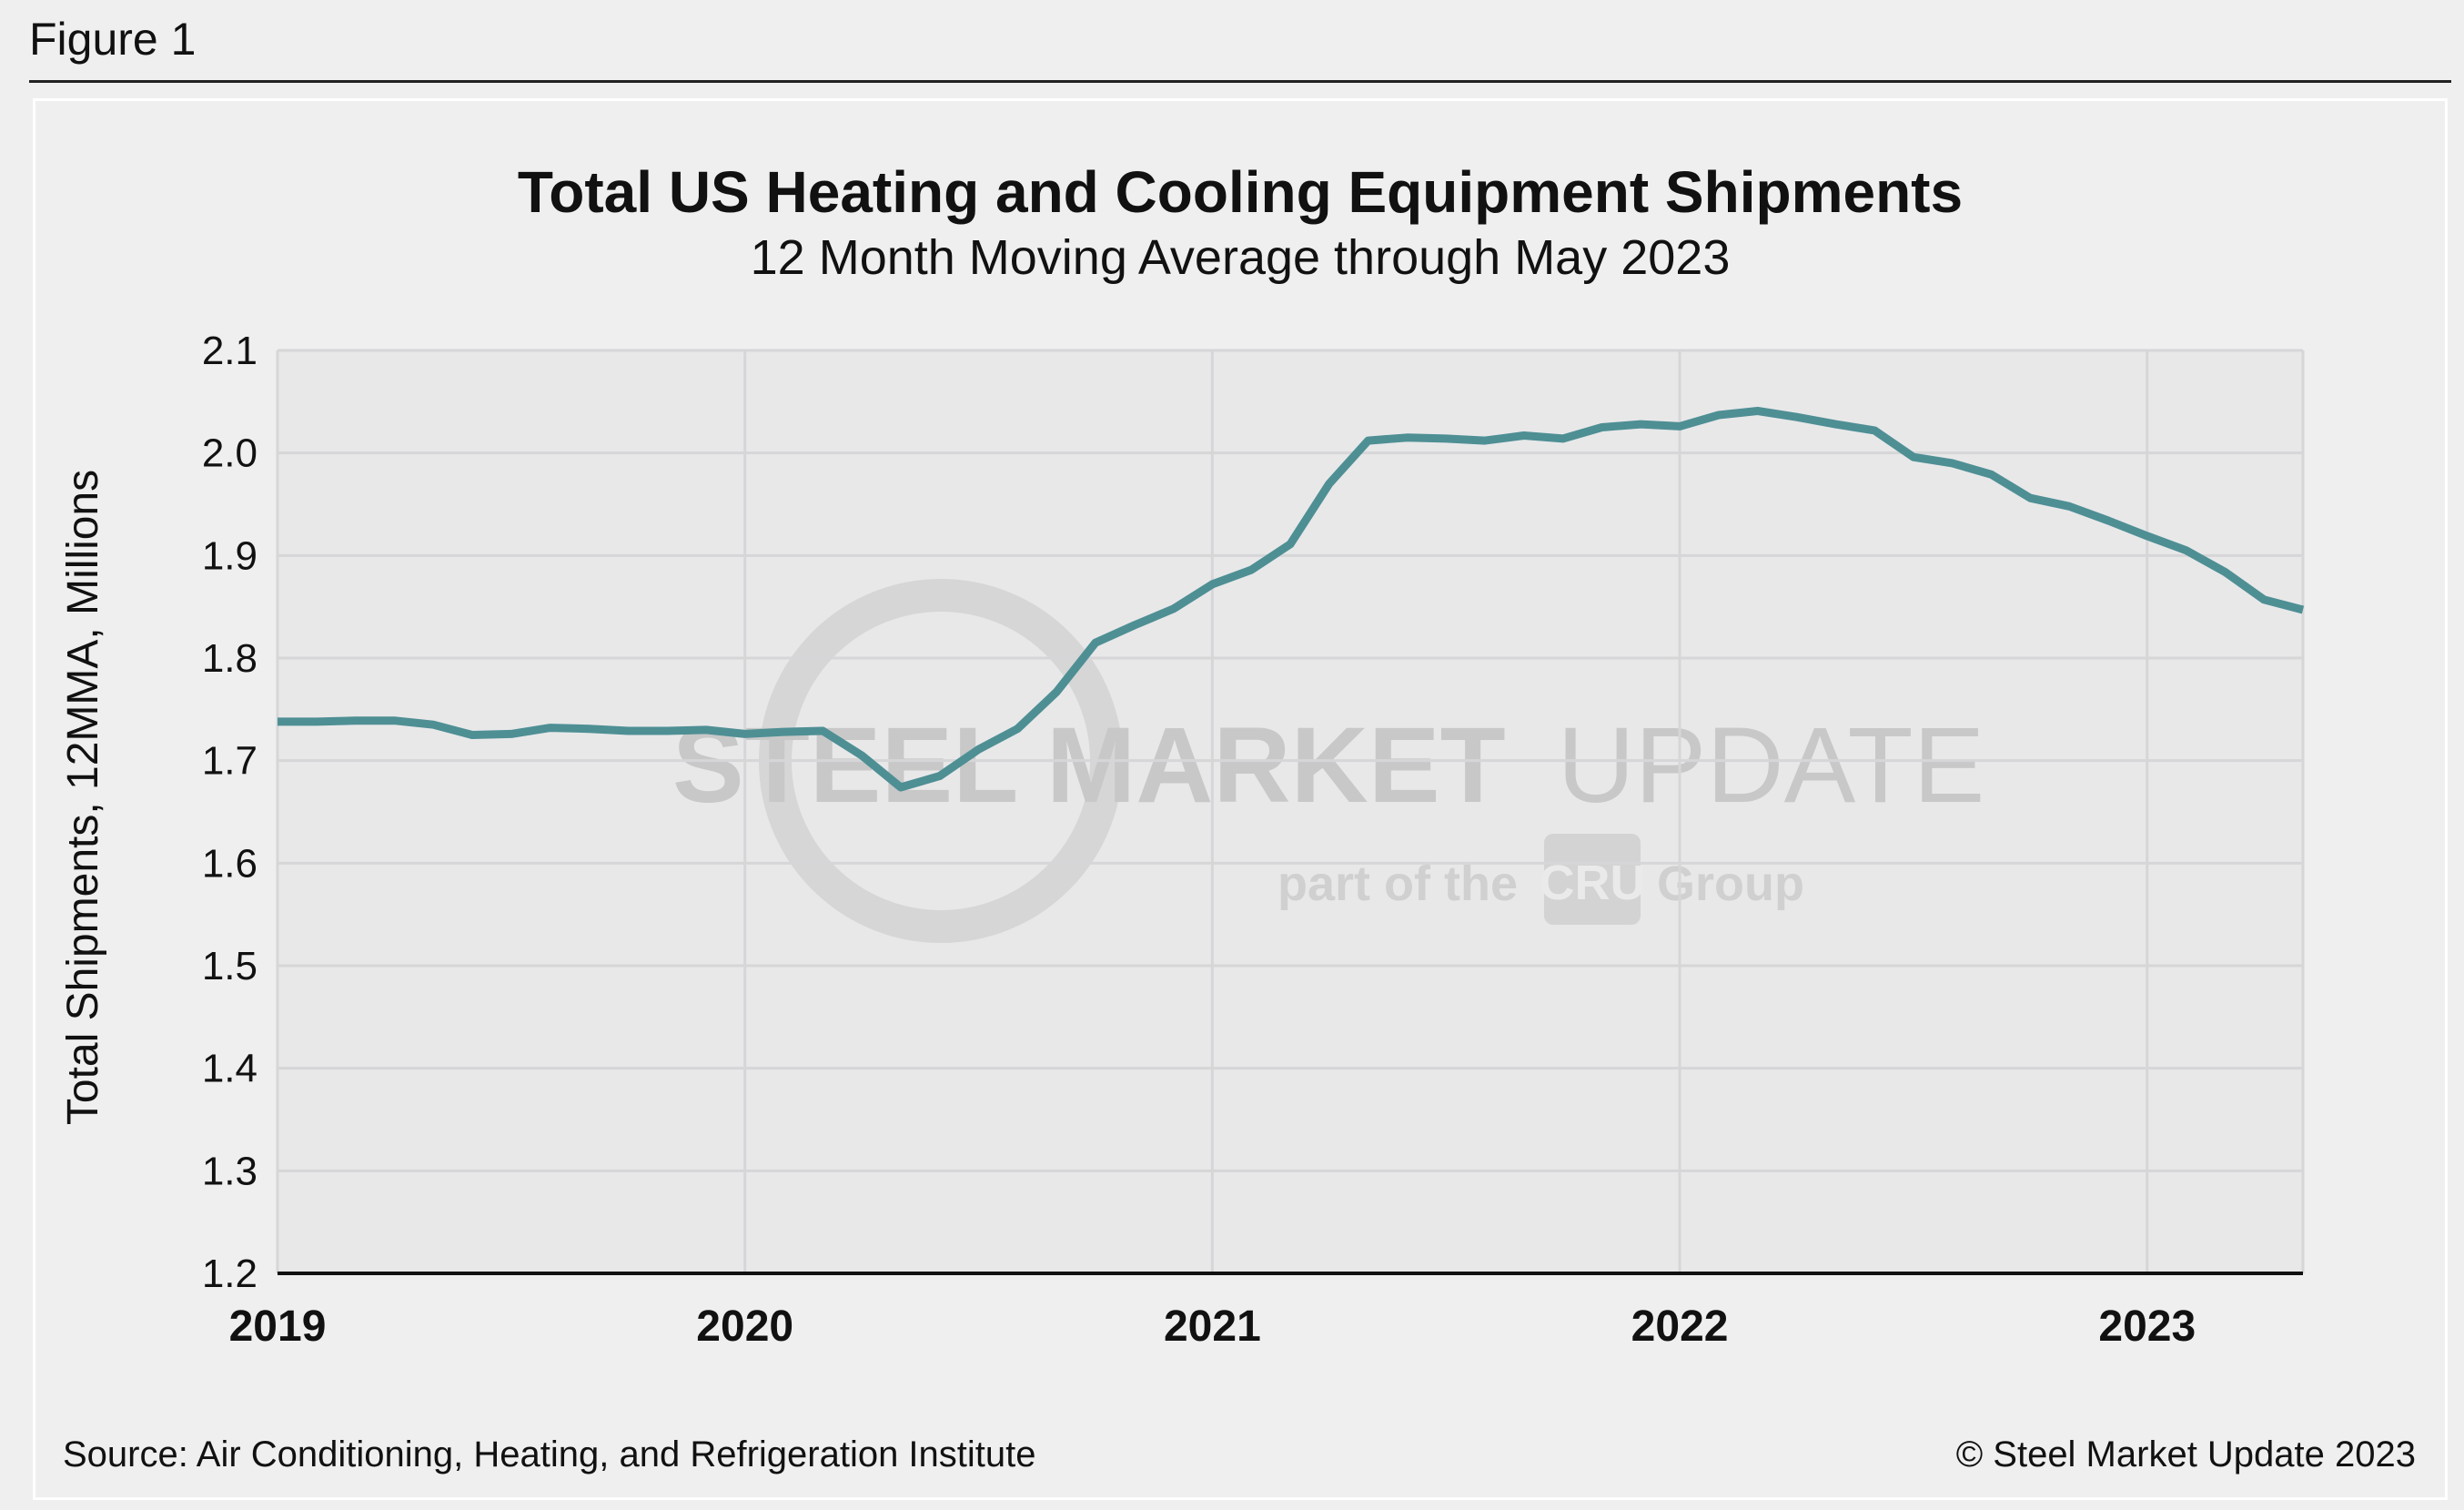  What do you see at coordinates (230, 556) in the screenshot?
I see `y-tick-label: 1.9` at bounding box center [230, 556].